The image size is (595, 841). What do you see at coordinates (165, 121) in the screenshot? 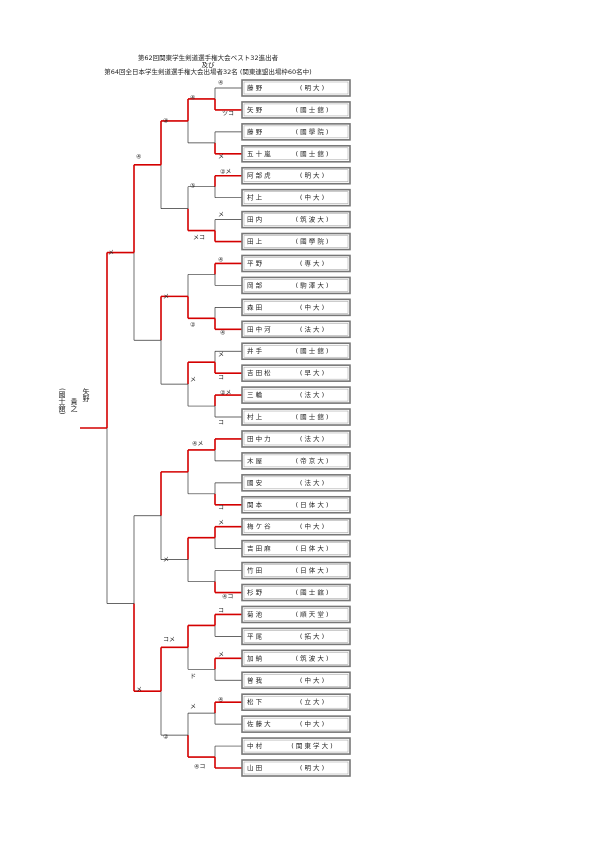
I see `result-mark: ③` at bounding box center [165, 121].